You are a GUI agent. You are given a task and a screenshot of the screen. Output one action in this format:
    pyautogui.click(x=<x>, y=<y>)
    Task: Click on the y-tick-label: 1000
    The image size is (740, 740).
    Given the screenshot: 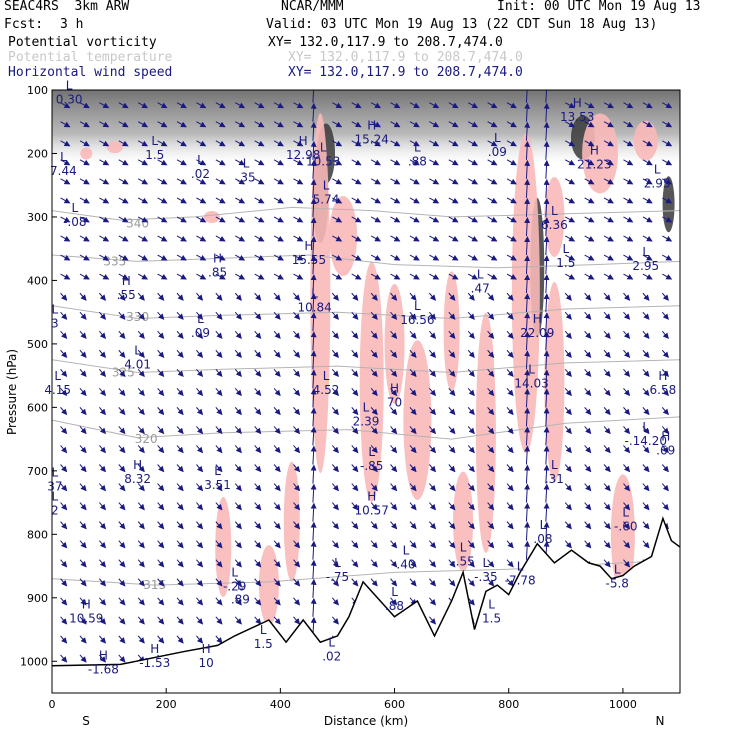 What is the action you would take?
    pyautogui.click(x=34, y=661)
    